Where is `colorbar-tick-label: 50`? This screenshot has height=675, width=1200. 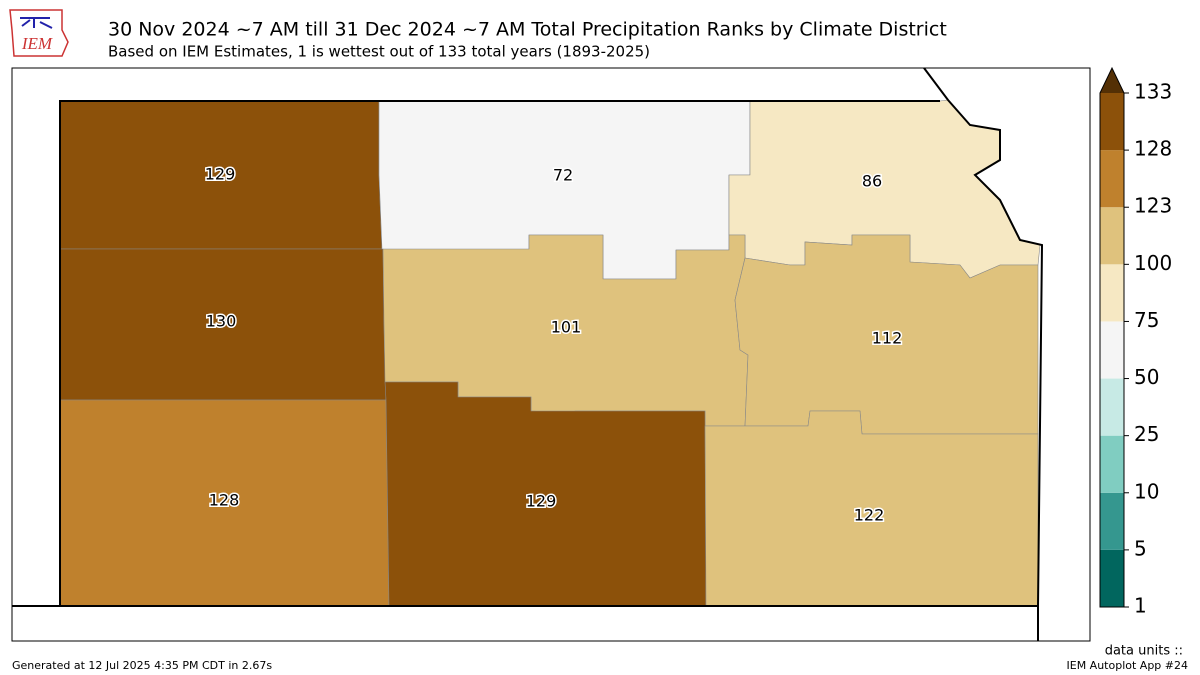 colorbar-tick-label: 50 is located at coordinates (1146, 377).